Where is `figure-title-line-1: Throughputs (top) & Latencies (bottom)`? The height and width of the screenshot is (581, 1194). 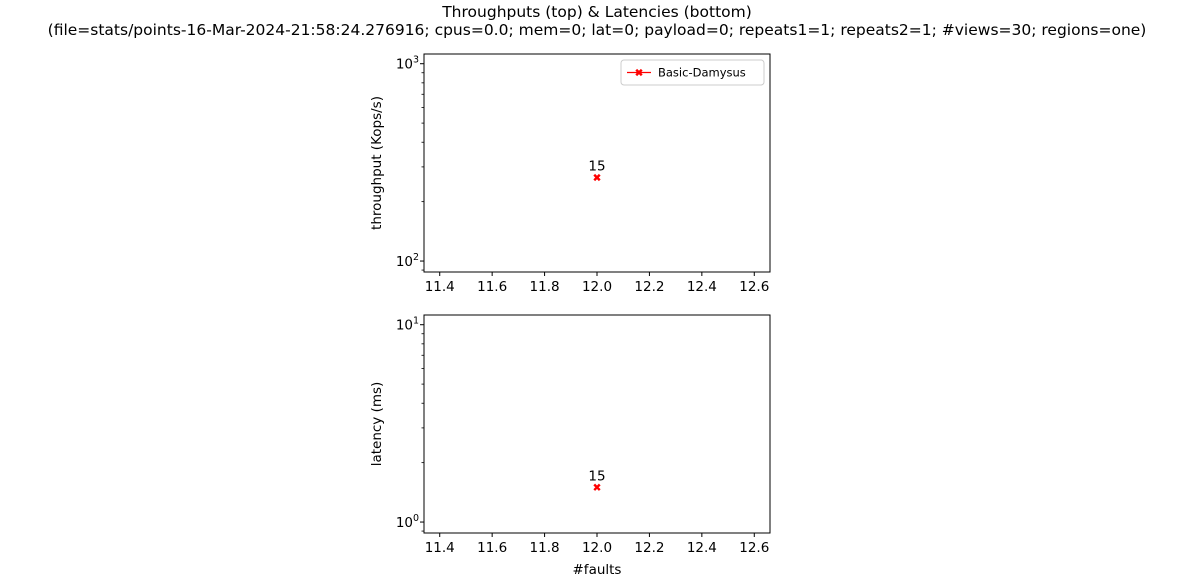 figure-title-line-1: Throughputs (top) & Latencies (bottom) is located at coordinates (596, 12).